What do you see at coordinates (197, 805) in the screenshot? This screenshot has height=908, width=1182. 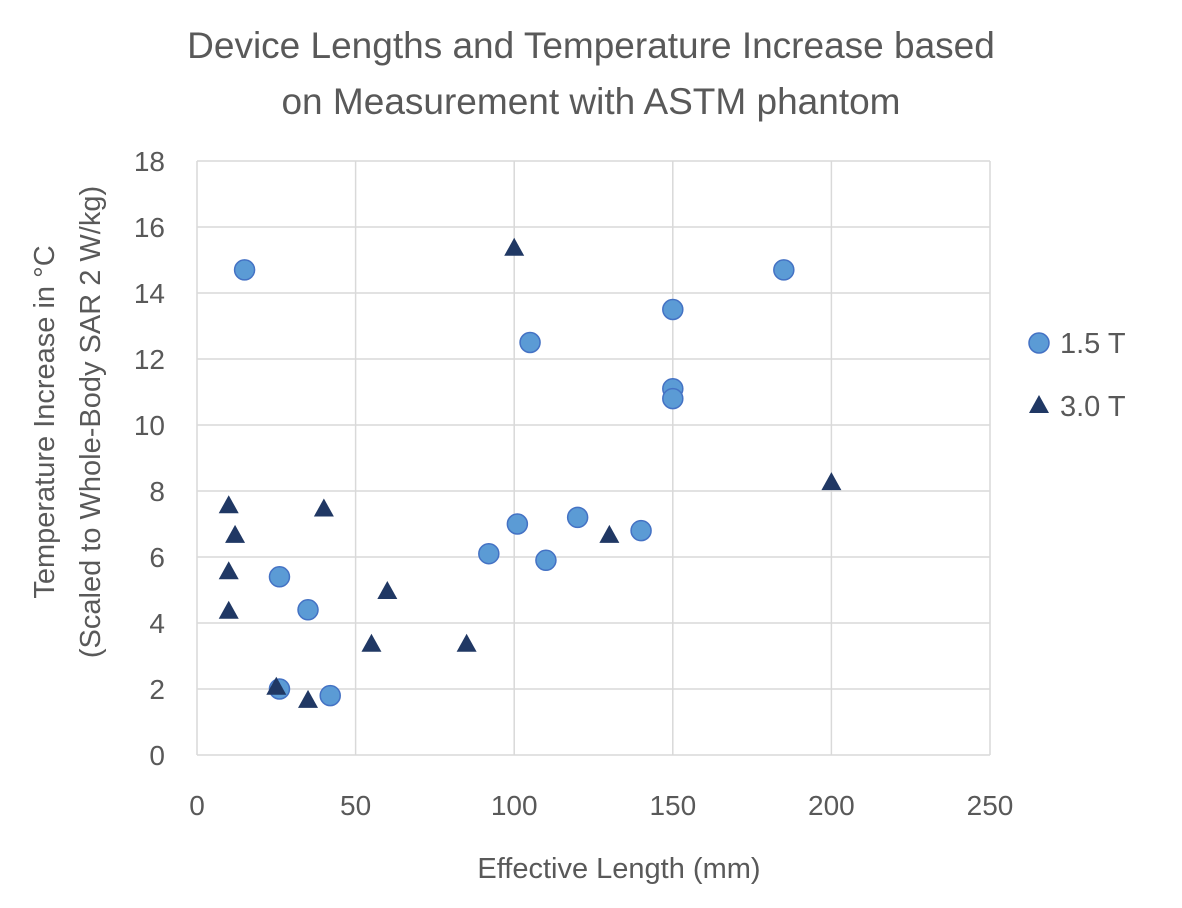 I see `x-tick-label: 0` at bounding box center [197, 805].